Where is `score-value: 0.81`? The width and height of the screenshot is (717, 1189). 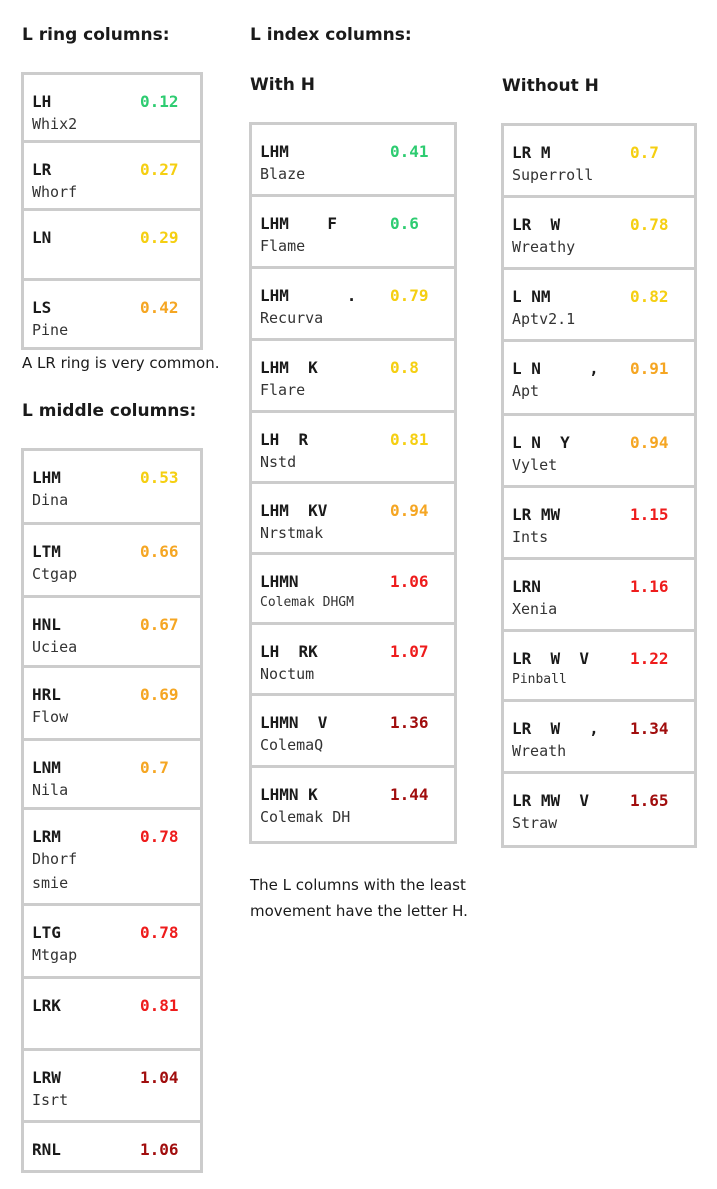 score-value: 0.81 is located at coordinates (159, 1005).